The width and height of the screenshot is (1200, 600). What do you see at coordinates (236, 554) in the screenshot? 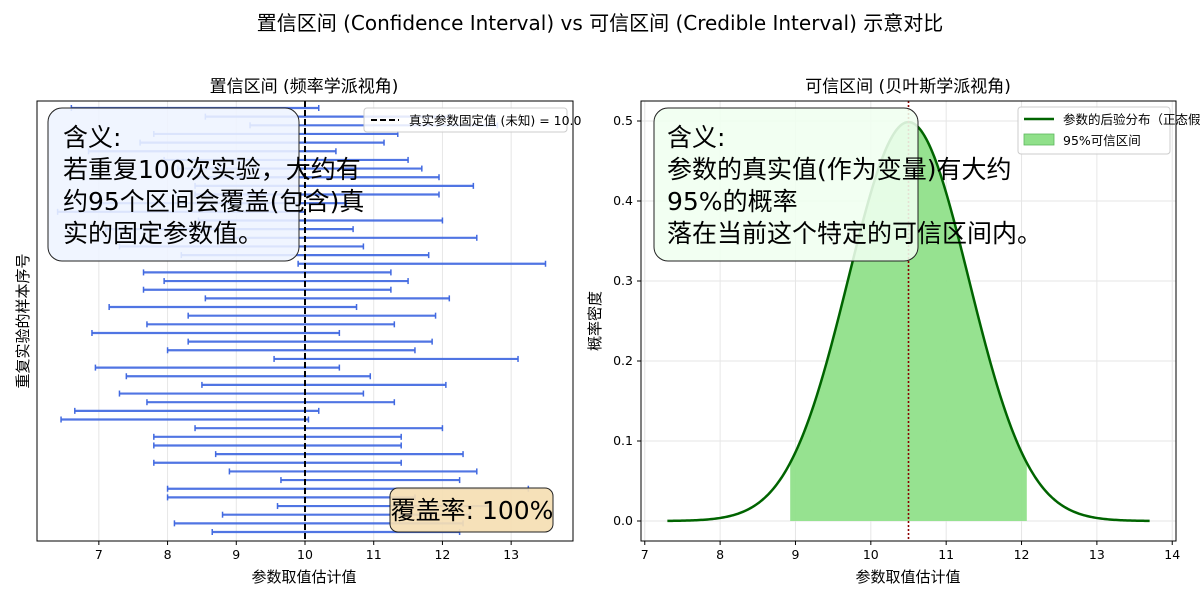
I see `left-x-tick-label: 9` at bounding box center [236, 554].